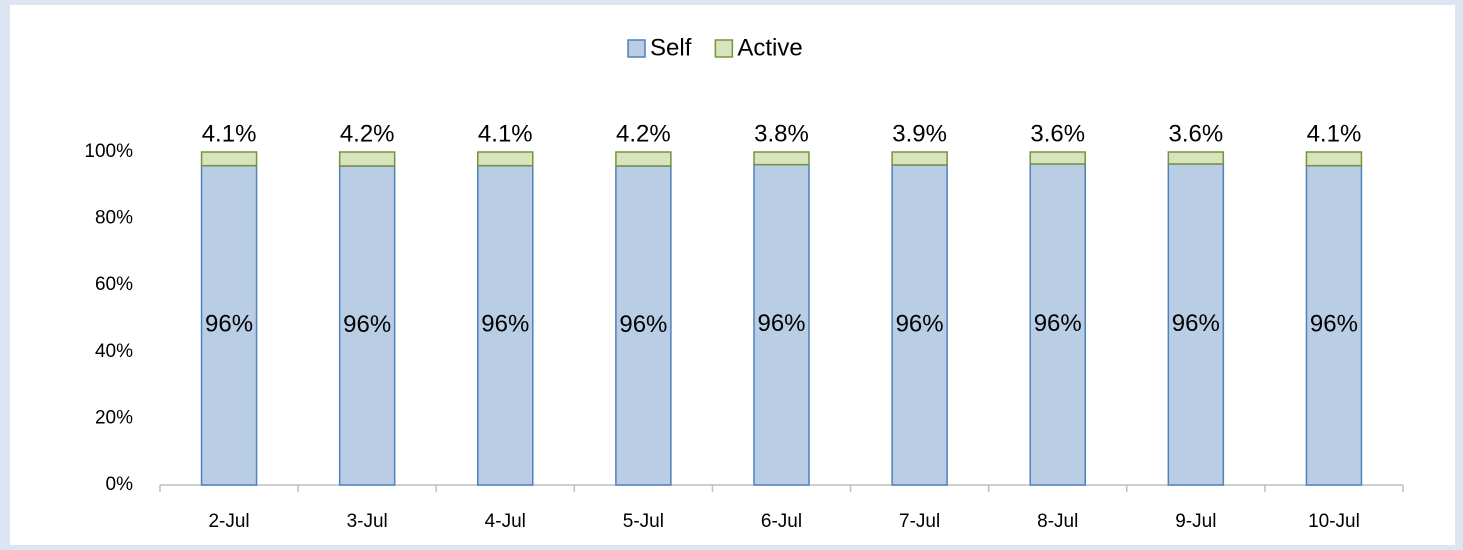 The image size is (1463, 550). What do you see at coordinates (781, 521) in the screenshot?
I see `x-tick-label: 6-Jul` at bounding box center [781, 521].